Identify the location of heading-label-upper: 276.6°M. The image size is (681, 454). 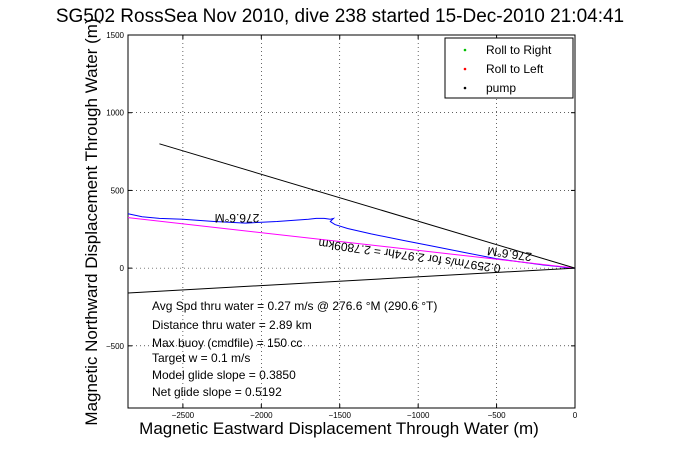
(237, 218).